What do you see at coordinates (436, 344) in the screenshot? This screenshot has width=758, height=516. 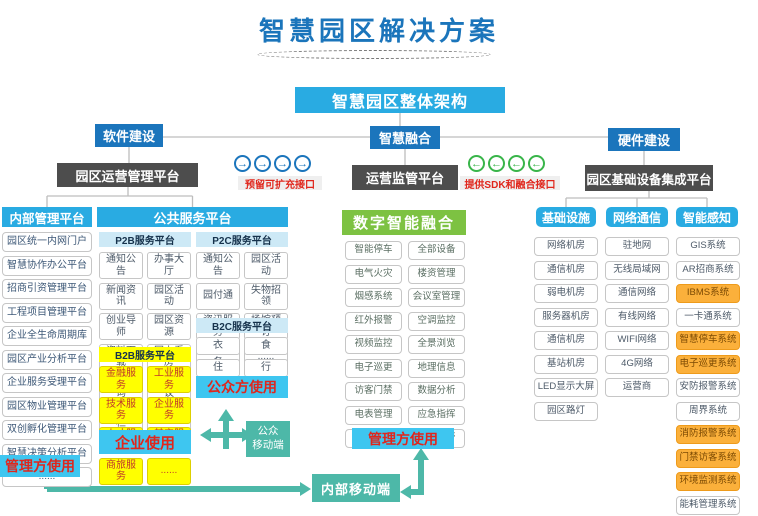 I see `fusion-item: 全景浏览` at bounding box center [436, 344].